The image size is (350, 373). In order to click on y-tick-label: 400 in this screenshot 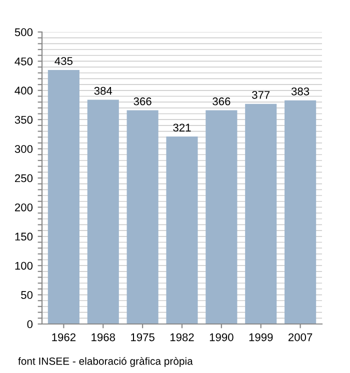, I will do `click(23, 90)`.